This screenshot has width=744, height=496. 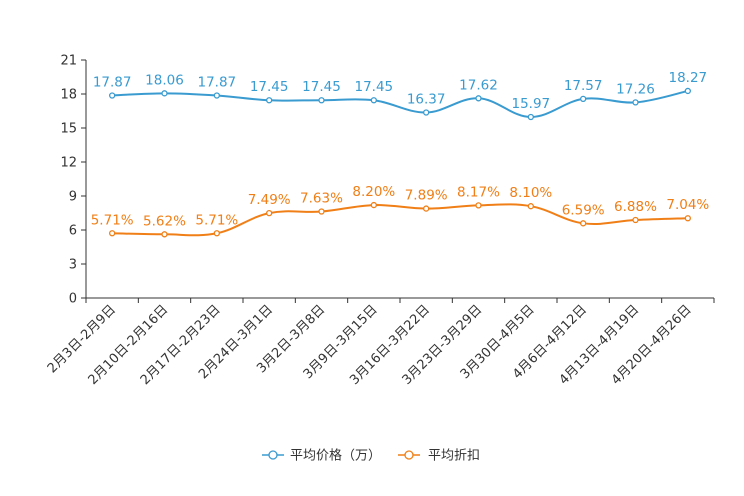 What do you see at coordinates (635, 89) in the screenshot?
I see `data-label: 17.26` at bounding box center [635, 89].